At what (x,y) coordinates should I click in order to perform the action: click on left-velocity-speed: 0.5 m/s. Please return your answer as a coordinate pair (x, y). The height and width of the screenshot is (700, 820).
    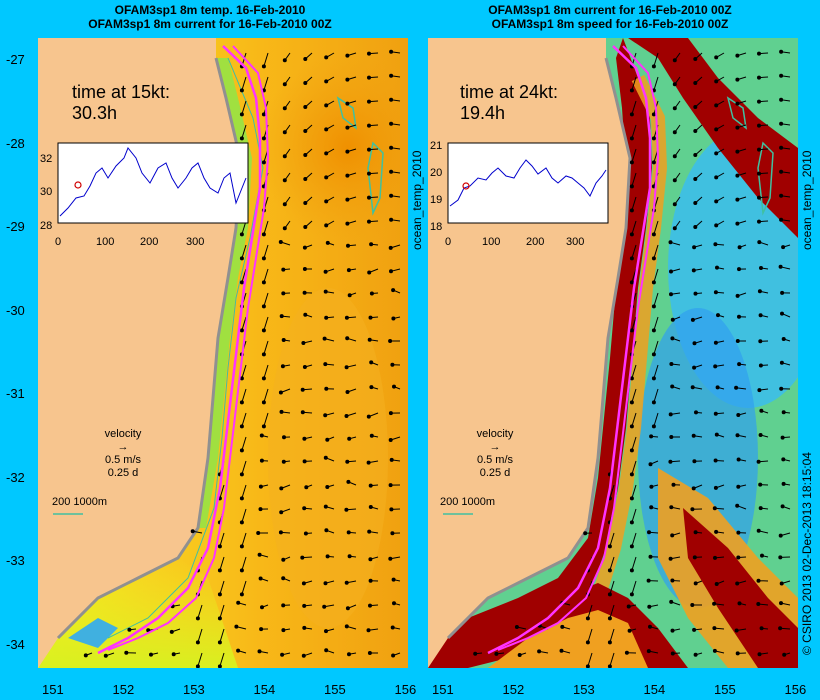
    Looking at the image, I should click on (123, 460).